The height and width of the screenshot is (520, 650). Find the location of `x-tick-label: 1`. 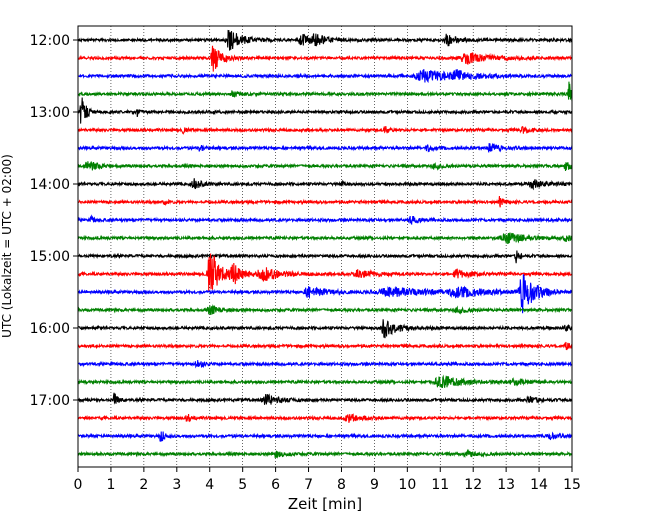

x-tick-label: 1 is located at coordinates (110, 485).